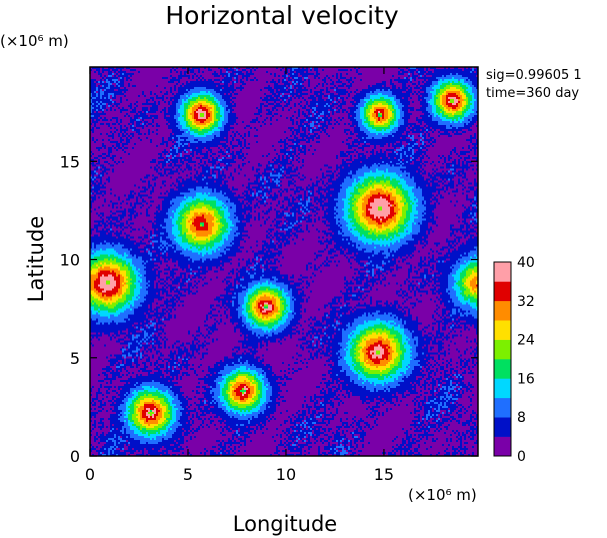 This screenshot has width=607, height=538. Describe the element at coordinates (532, 93) in the screenshot. I see `annotation-time: time=360 day` at that location.